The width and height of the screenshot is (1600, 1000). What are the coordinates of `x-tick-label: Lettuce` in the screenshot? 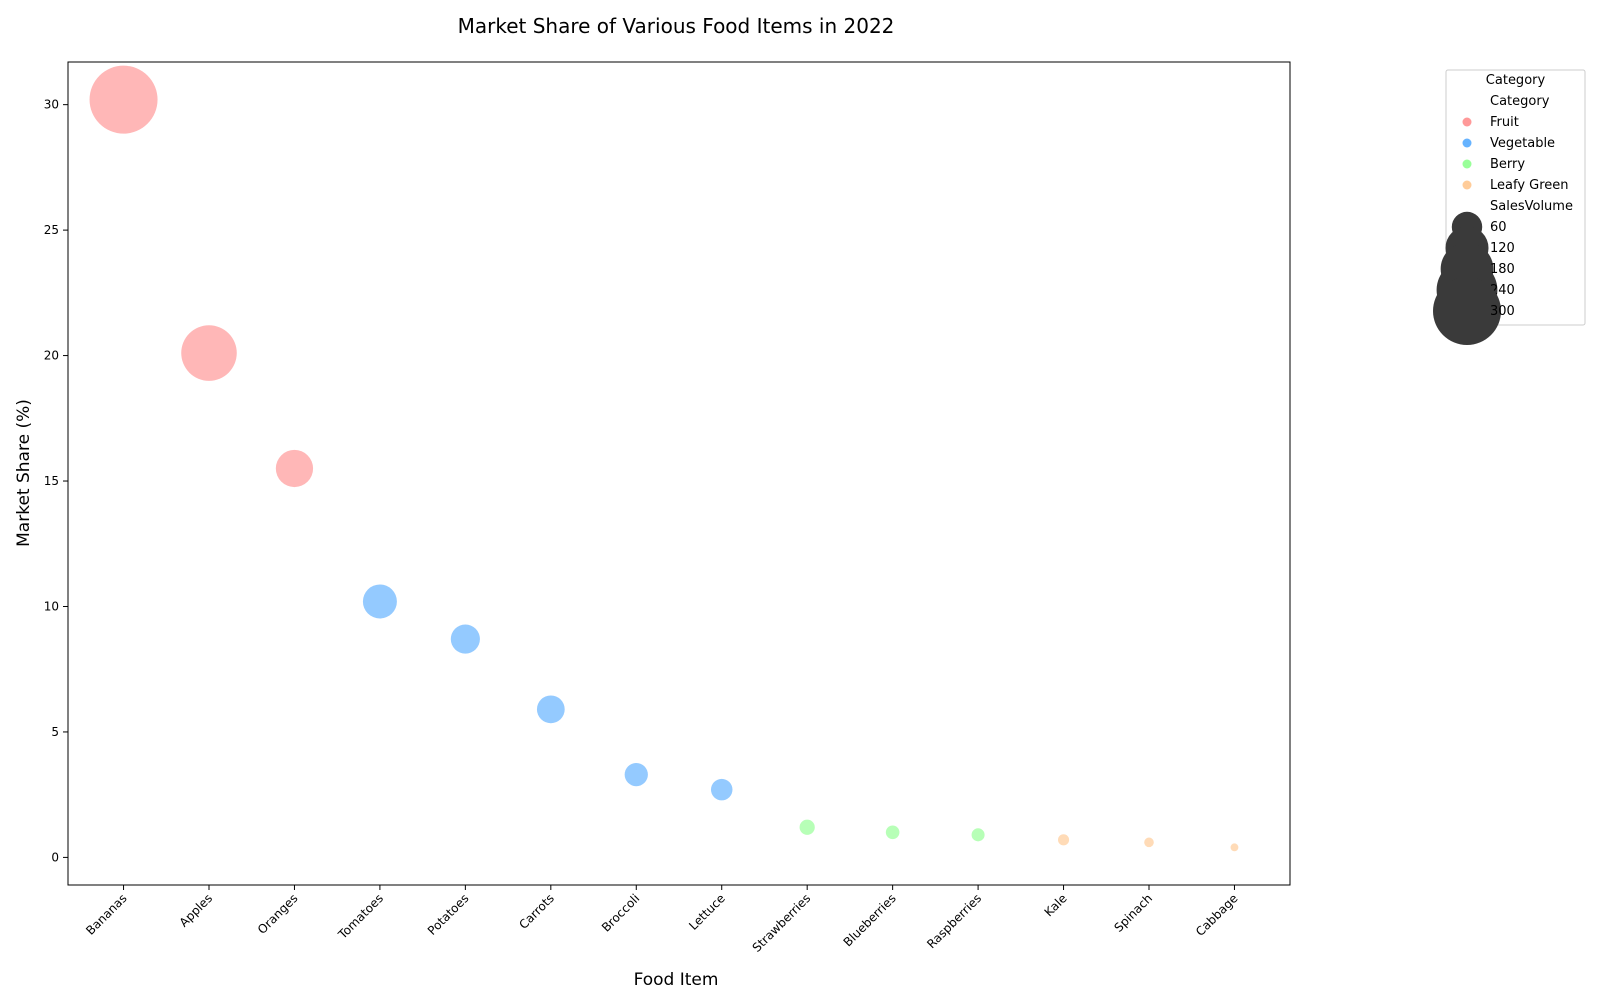 It's located at (707, 912).